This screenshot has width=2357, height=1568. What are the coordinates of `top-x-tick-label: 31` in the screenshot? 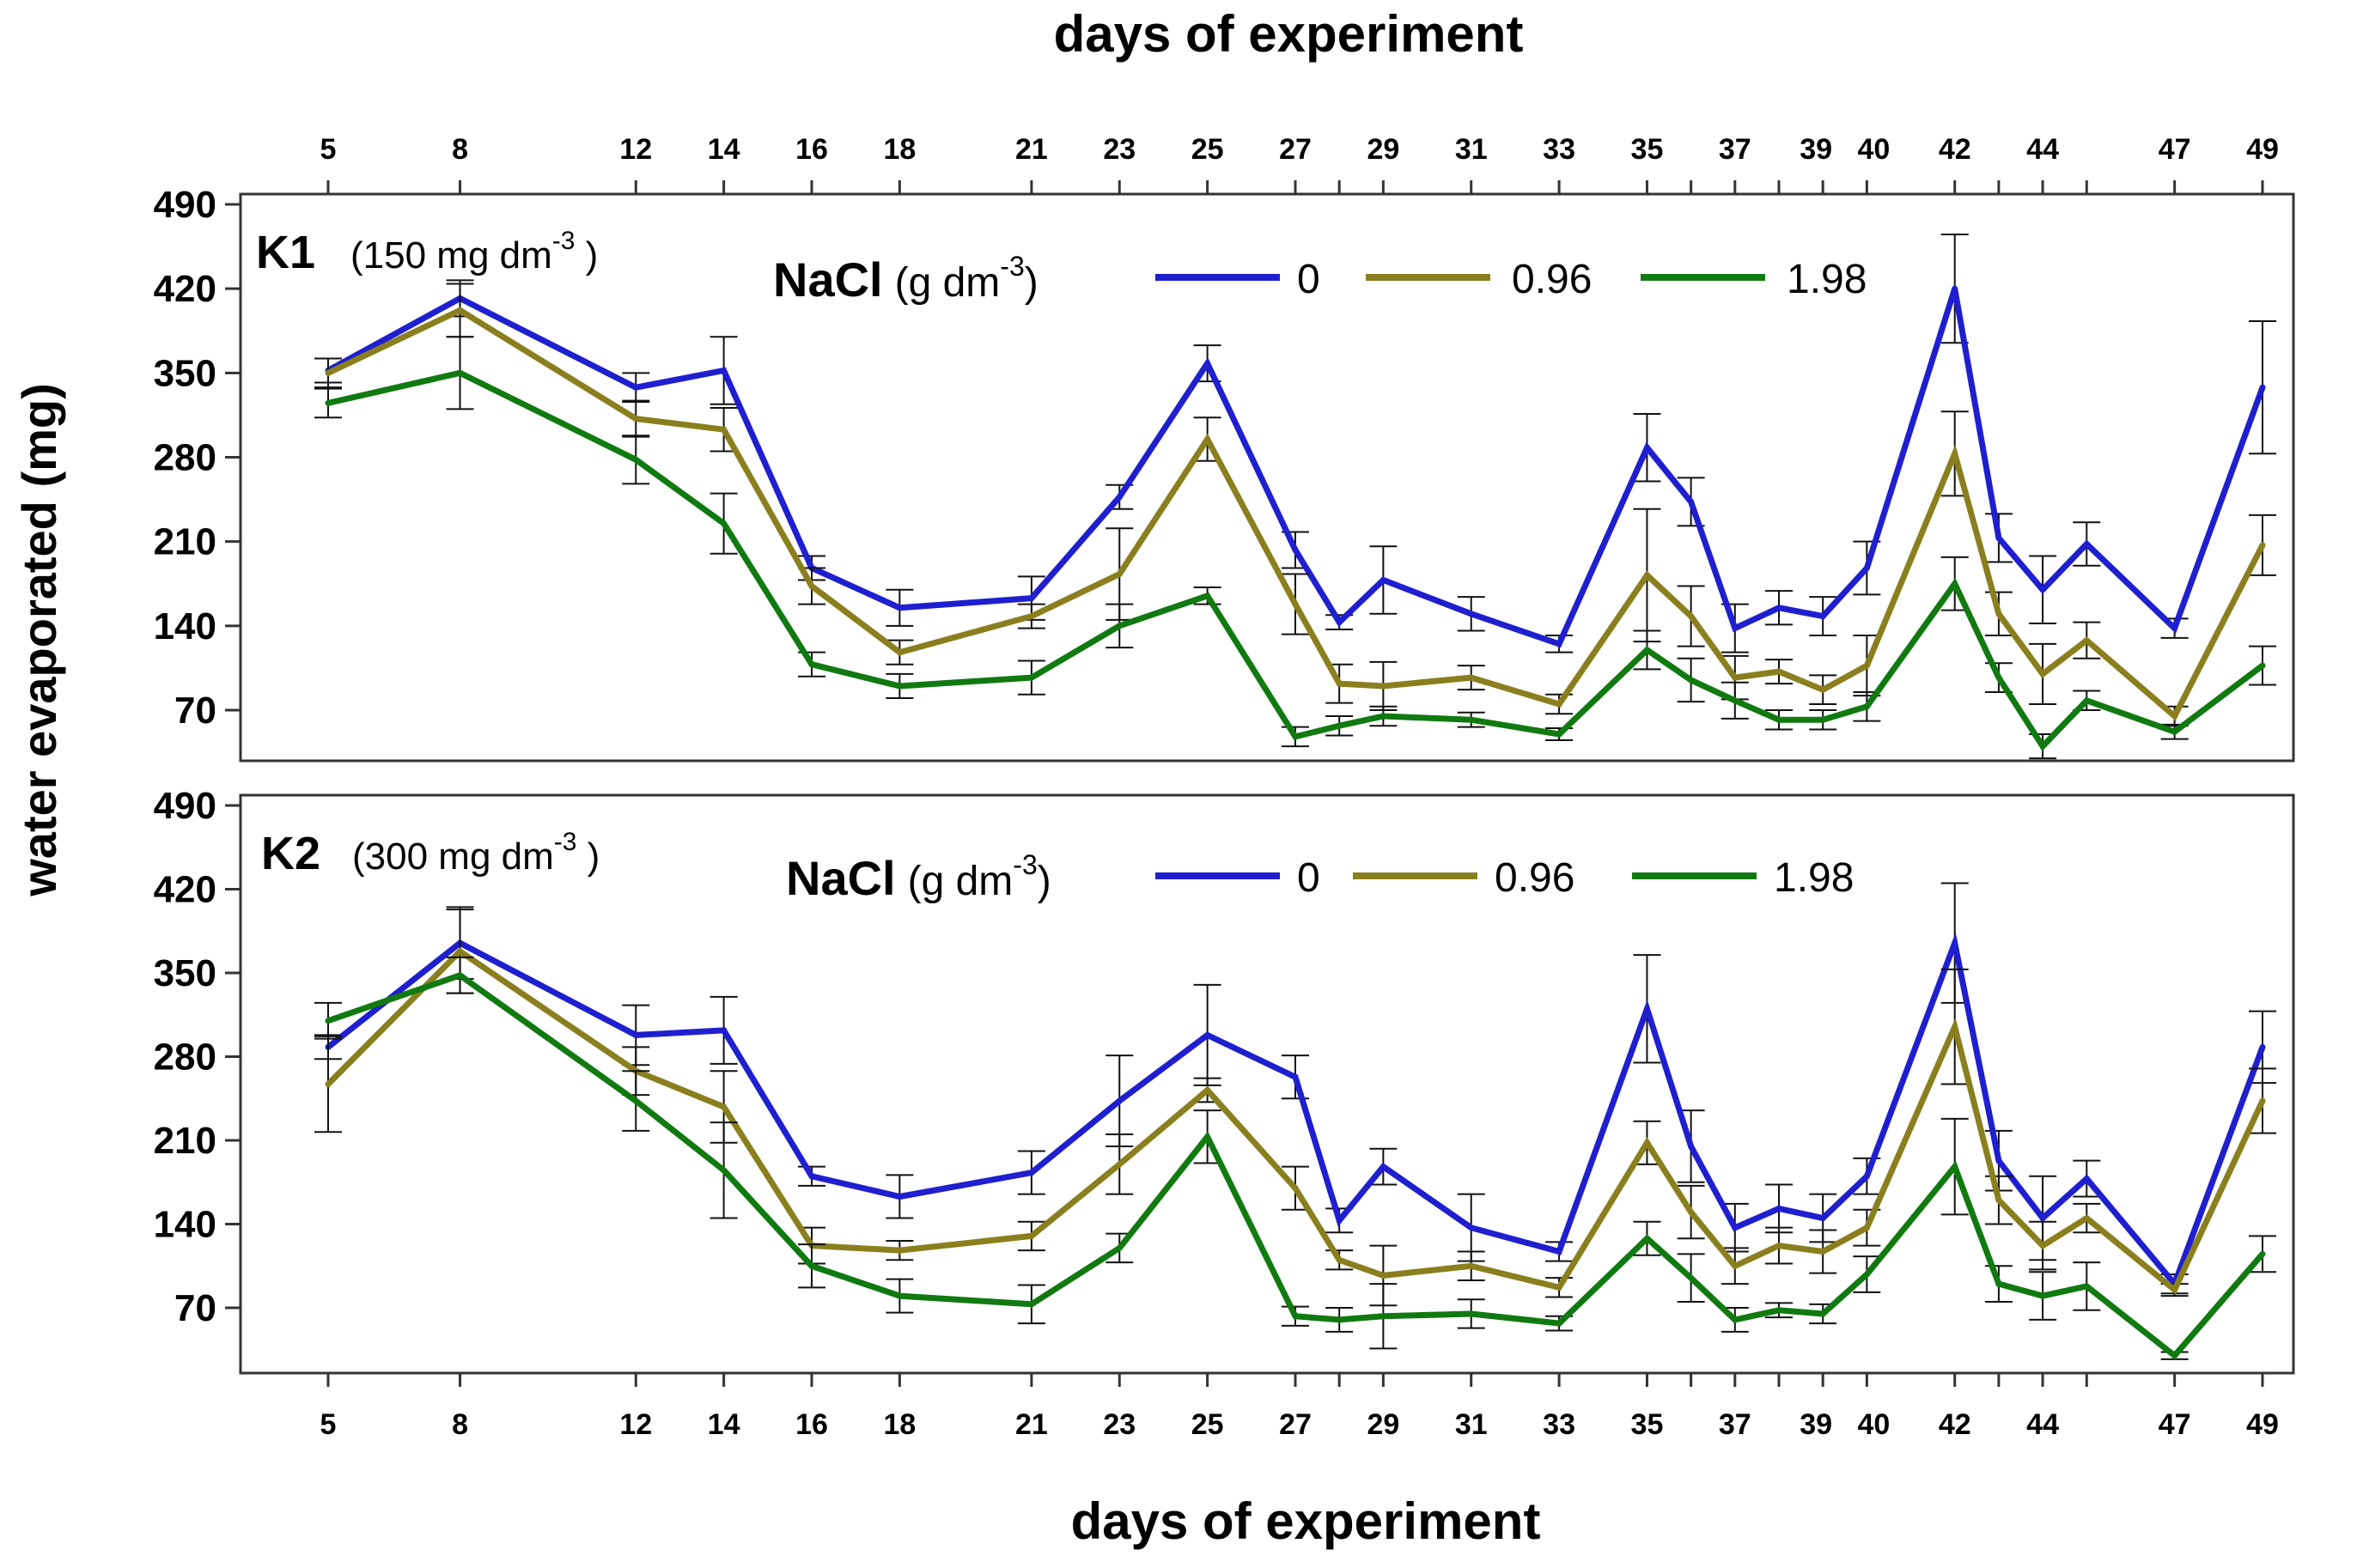 It's located at (1471, 149).